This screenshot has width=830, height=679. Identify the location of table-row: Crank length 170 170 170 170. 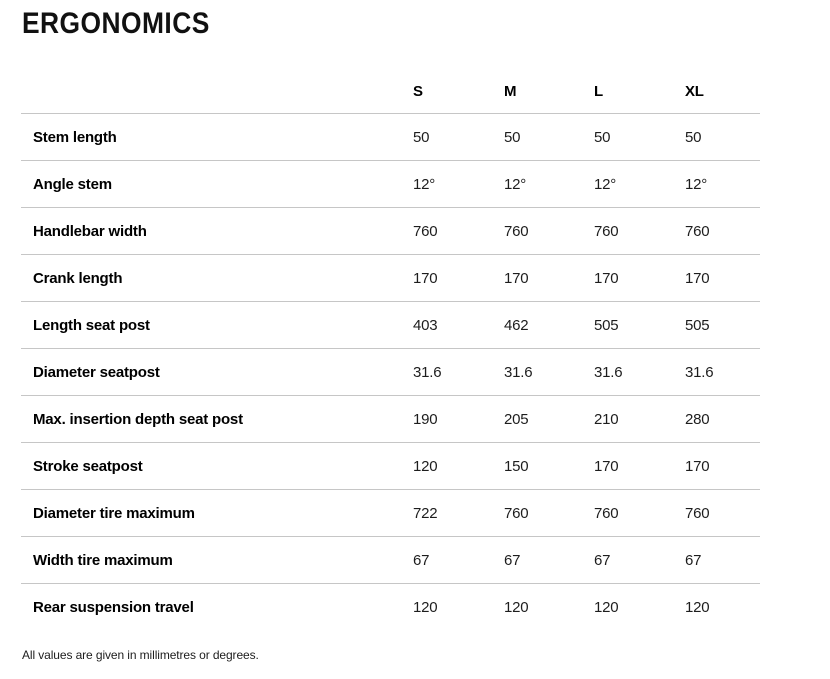
(390, 278).